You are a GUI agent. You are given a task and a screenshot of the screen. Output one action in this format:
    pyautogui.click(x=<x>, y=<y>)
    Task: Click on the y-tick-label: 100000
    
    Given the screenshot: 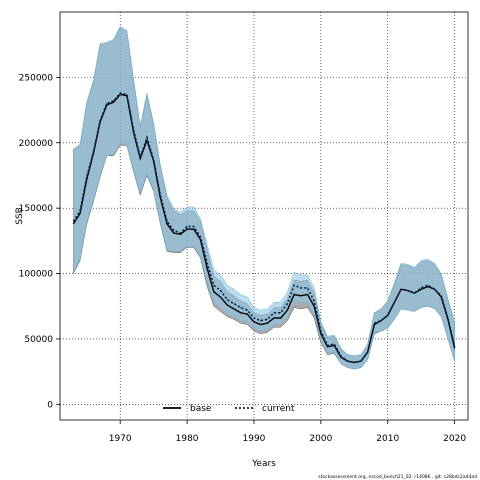 What is the action you would take?
    pyautogui.click(x=36, y=275)
    